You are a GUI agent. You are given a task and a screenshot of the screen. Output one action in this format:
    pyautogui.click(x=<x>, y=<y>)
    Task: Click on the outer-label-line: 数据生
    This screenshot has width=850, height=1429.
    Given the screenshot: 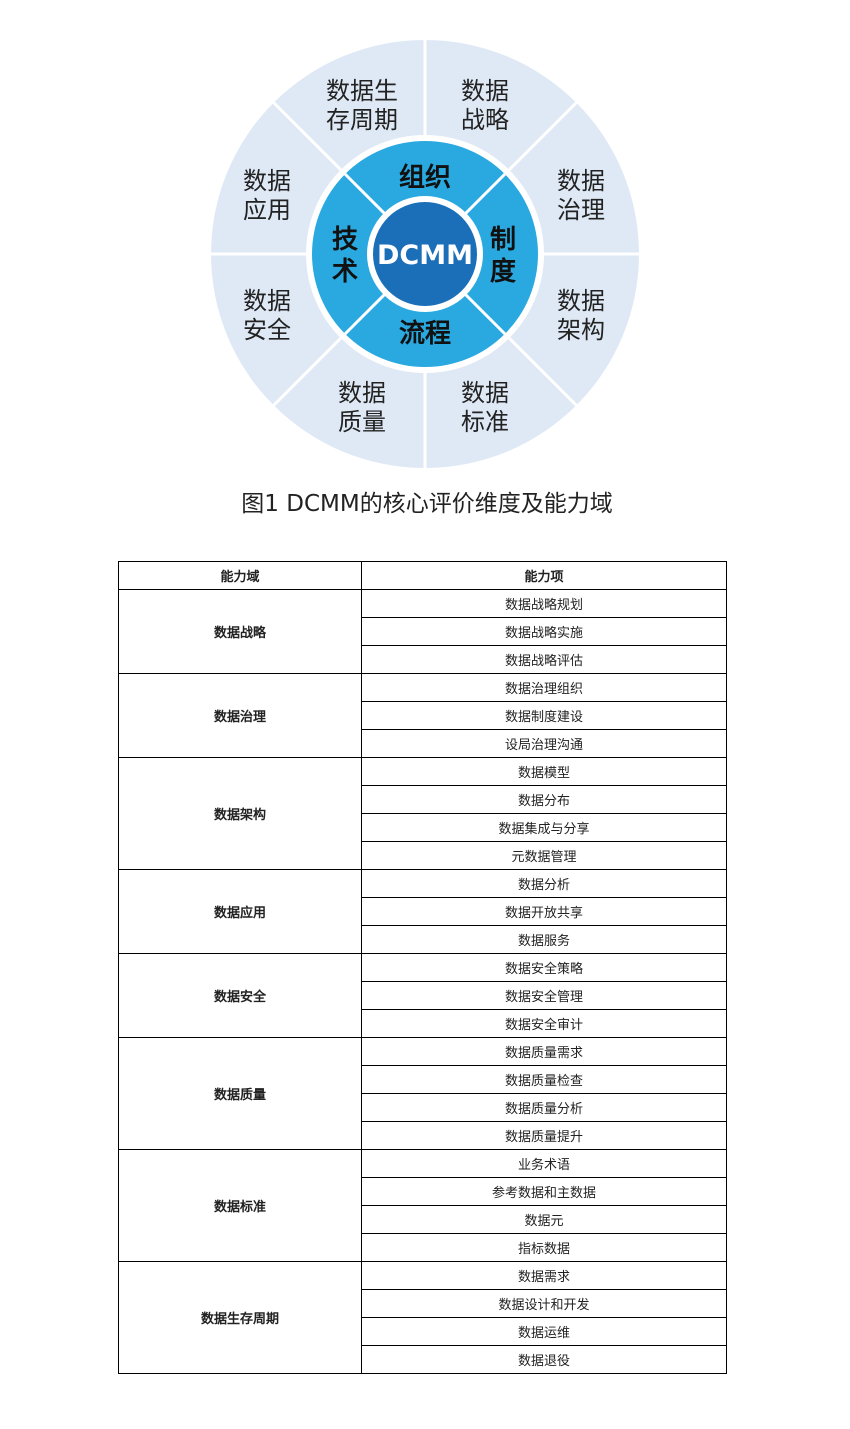 What is the action you would take?
    pyautogui.click(x=362, y=91)
    